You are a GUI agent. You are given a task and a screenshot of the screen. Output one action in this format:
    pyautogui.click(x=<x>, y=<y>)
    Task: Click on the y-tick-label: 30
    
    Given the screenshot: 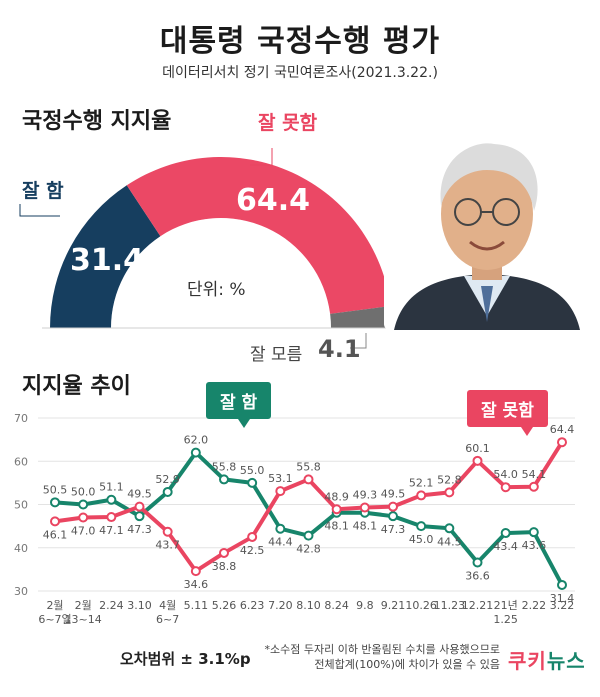 What is the action you would take?
    pyautogui.click(x=21, y=591)
    